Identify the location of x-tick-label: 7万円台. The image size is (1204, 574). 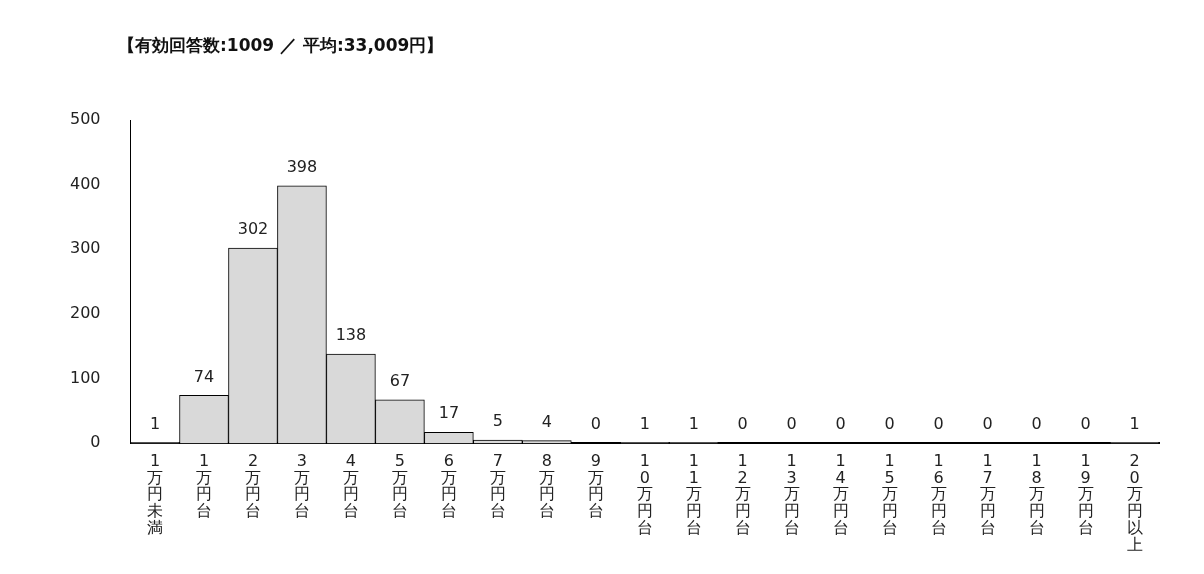
(497, 485).